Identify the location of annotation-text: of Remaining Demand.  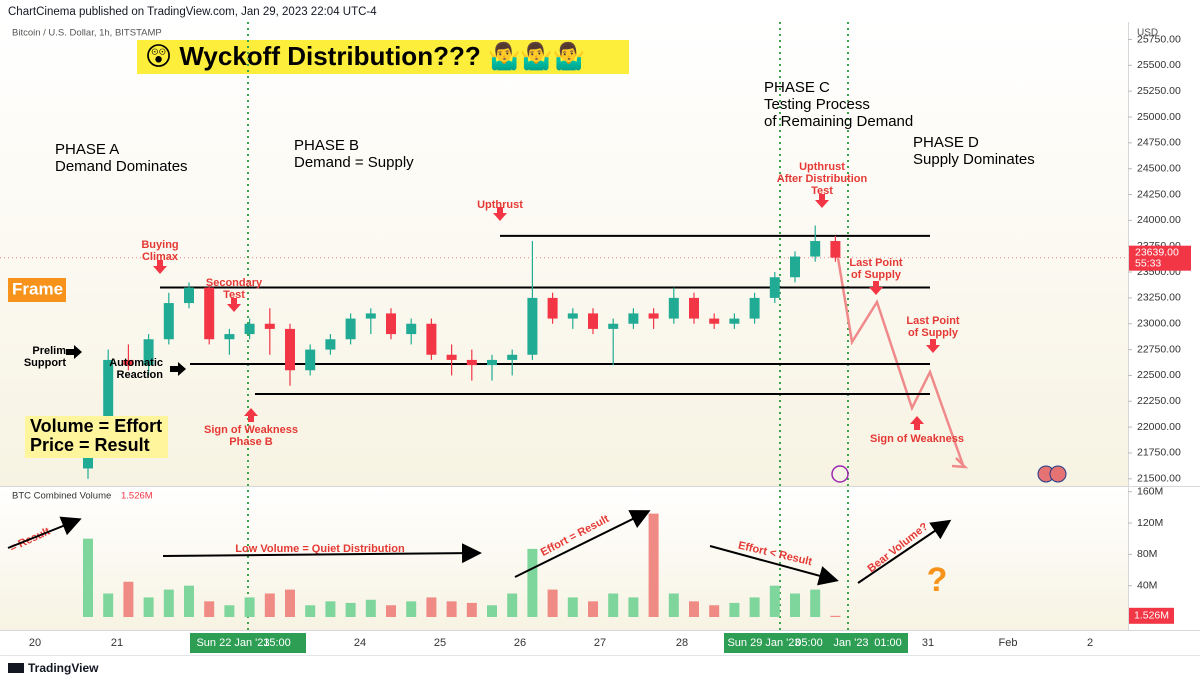
(838, 121).